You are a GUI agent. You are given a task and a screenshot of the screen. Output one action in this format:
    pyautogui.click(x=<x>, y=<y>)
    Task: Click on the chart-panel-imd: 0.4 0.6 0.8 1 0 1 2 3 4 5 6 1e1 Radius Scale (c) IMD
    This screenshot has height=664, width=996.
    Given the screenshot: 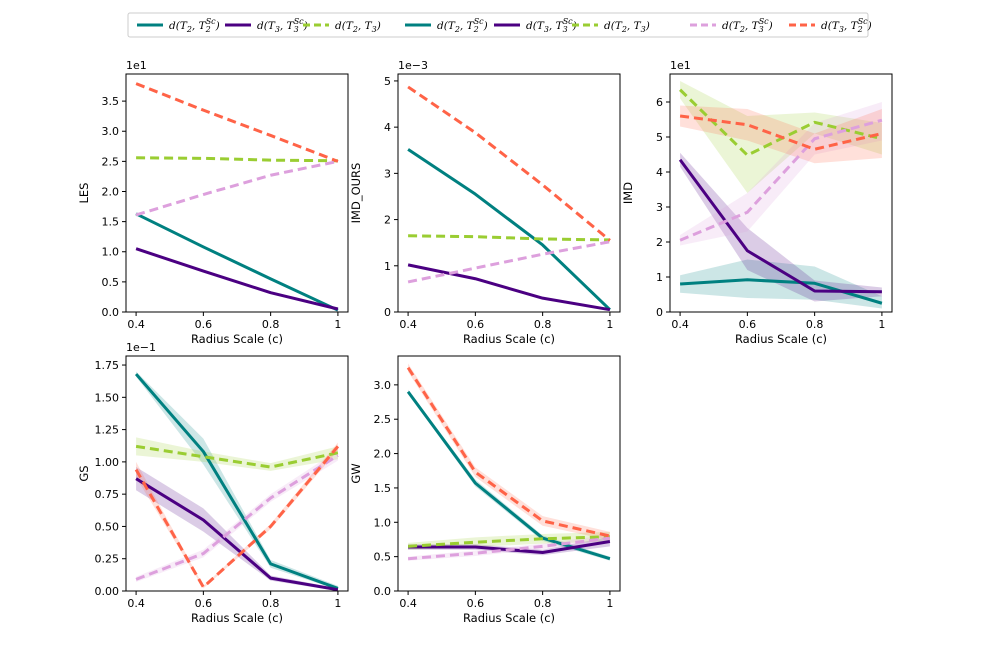 What is the action you would take?
    pyautogui.click(x=757, y=202)
    